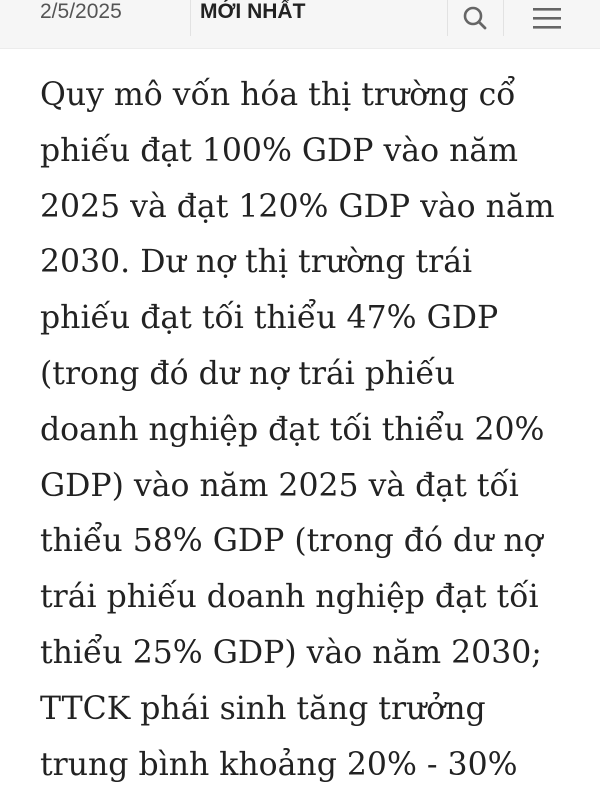 Image resolution: width=600 pixels, height=800 pixels. I want to click on article-line: thiểu 25% GDP) vào năm 2030;, so click(291, 652).